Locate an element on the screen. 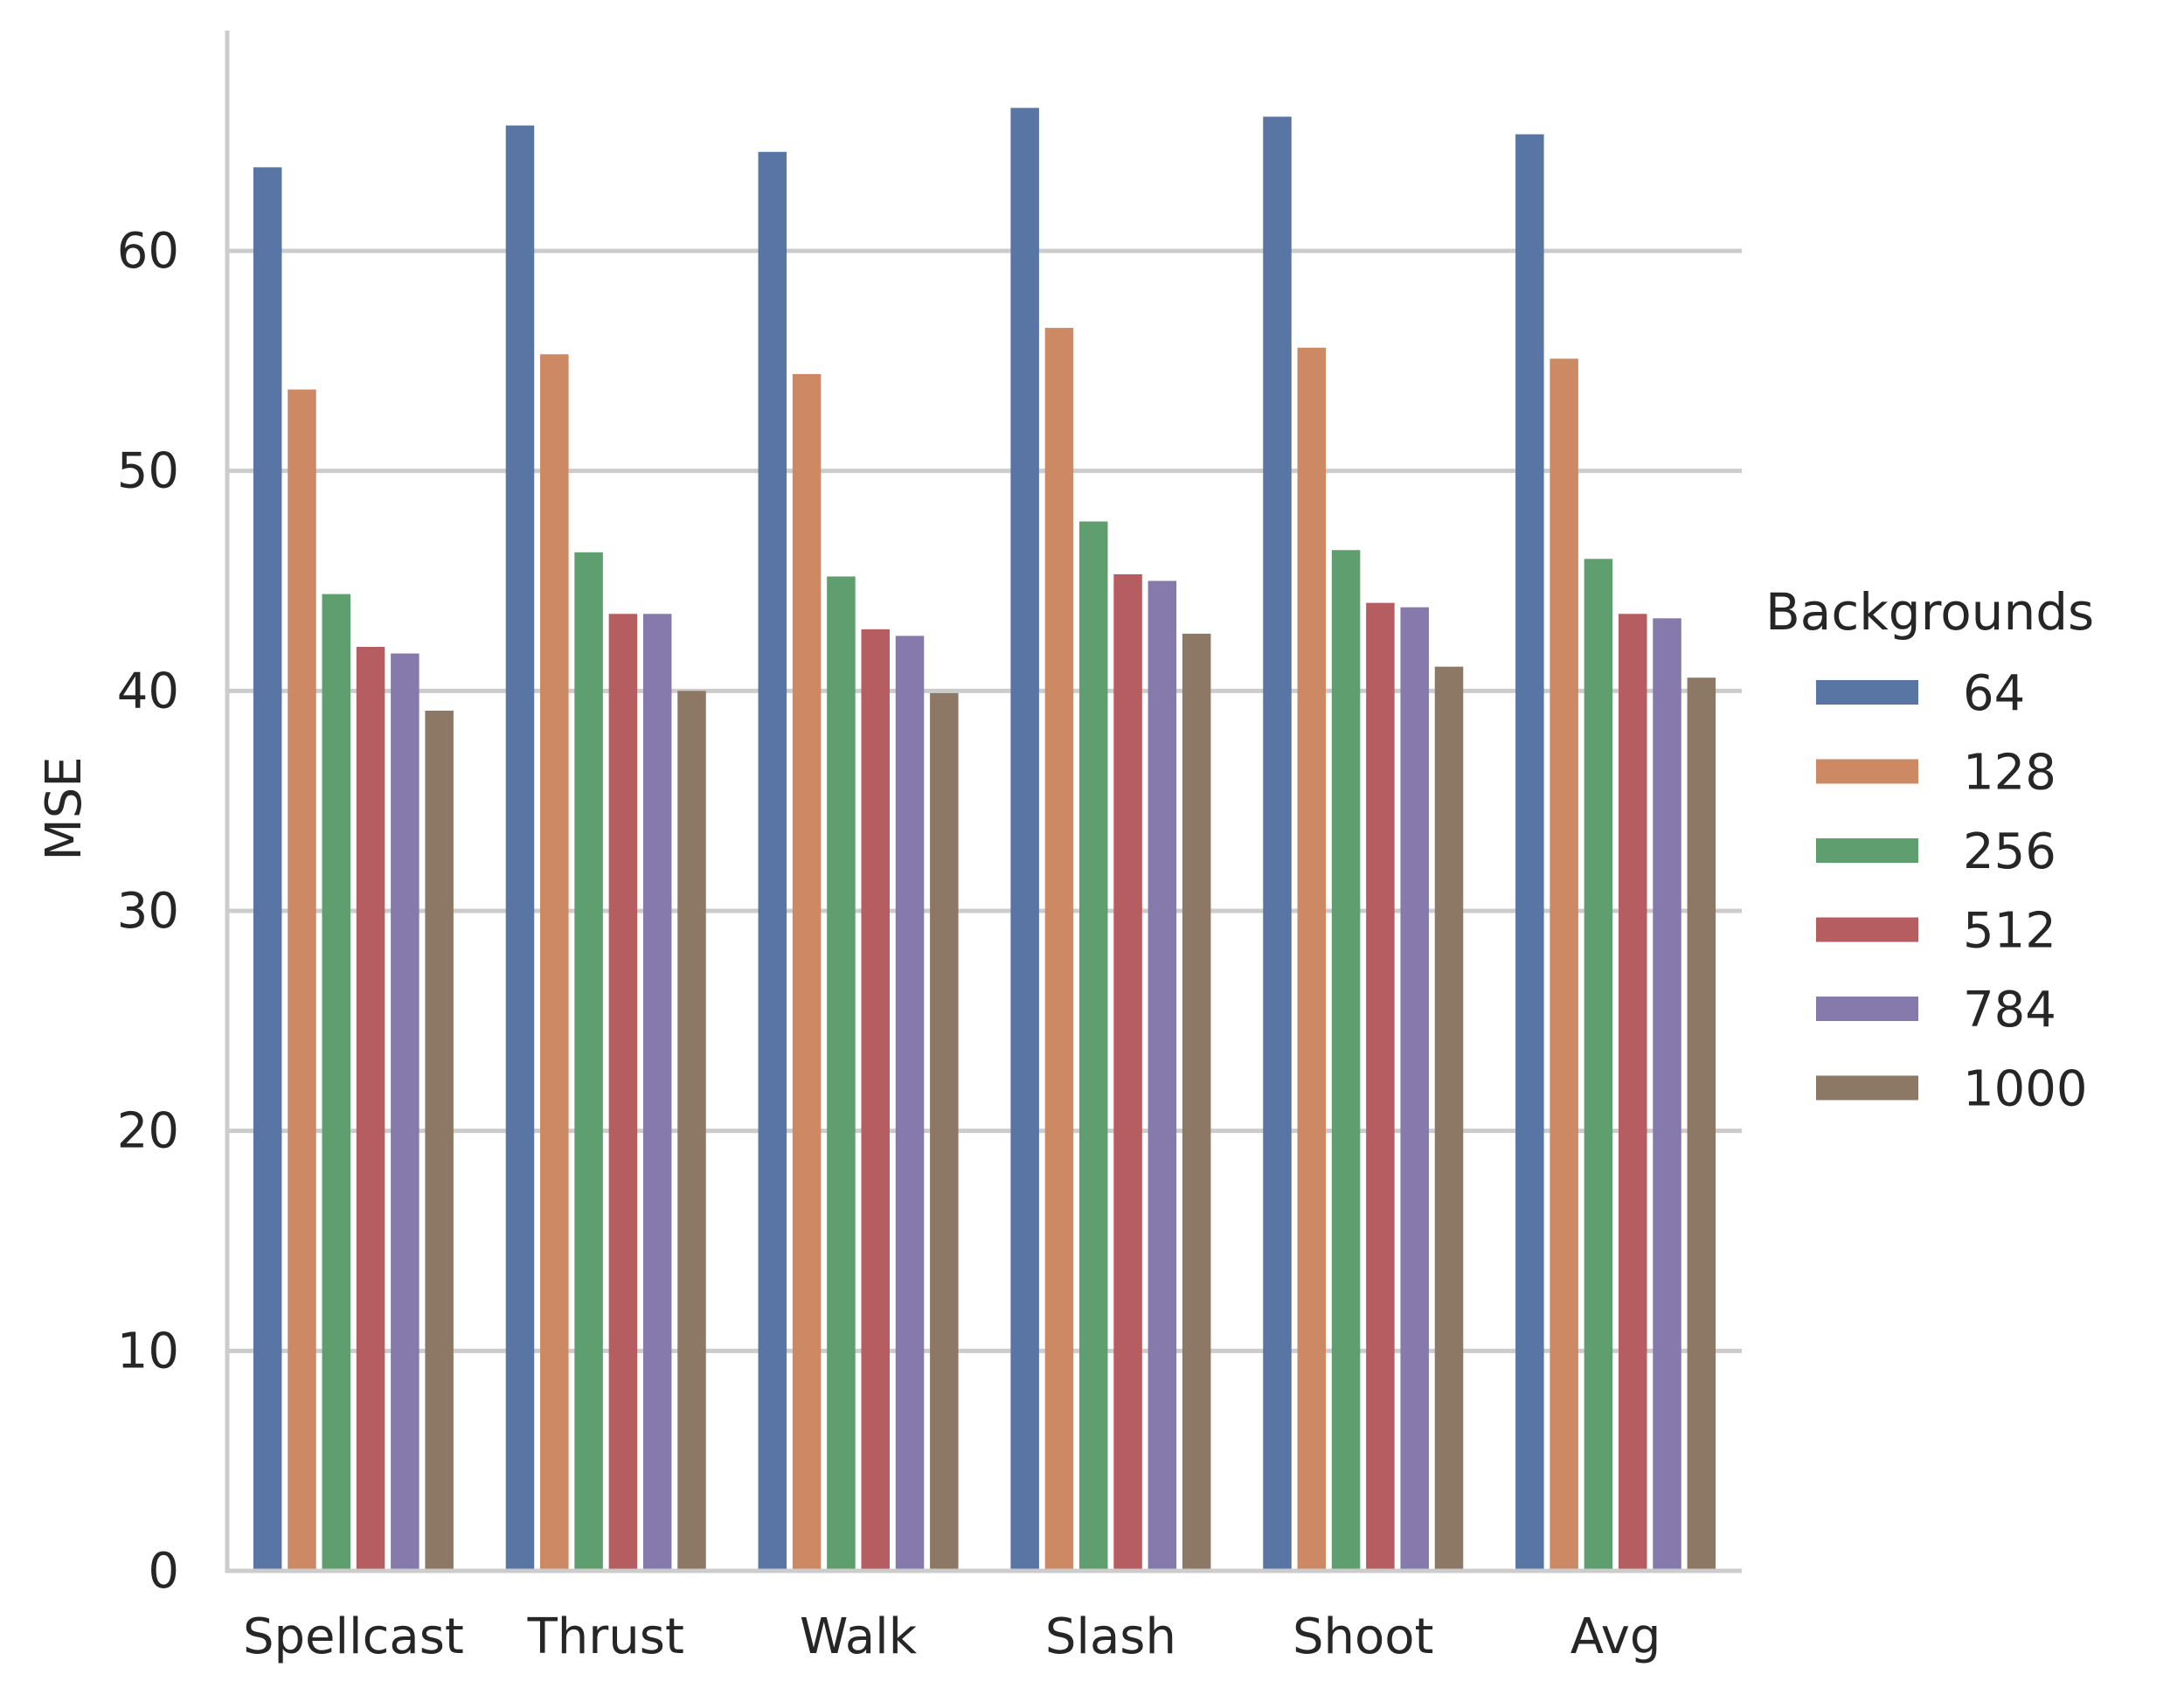  y-tick-label: 50 is located at coordinates (148, 471).